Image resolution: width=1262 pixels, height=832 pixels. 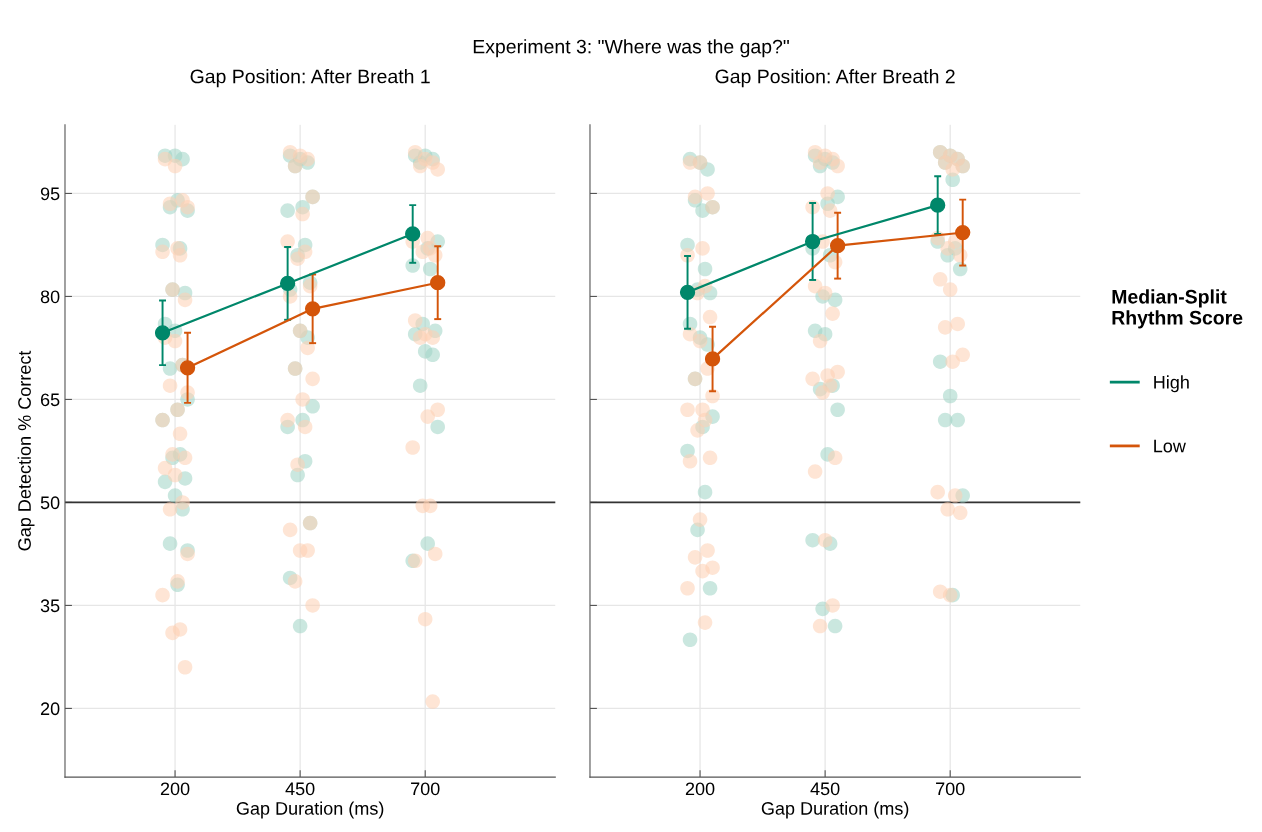 I want to click on y-tick-label: 95, so click(x=50, y=194).